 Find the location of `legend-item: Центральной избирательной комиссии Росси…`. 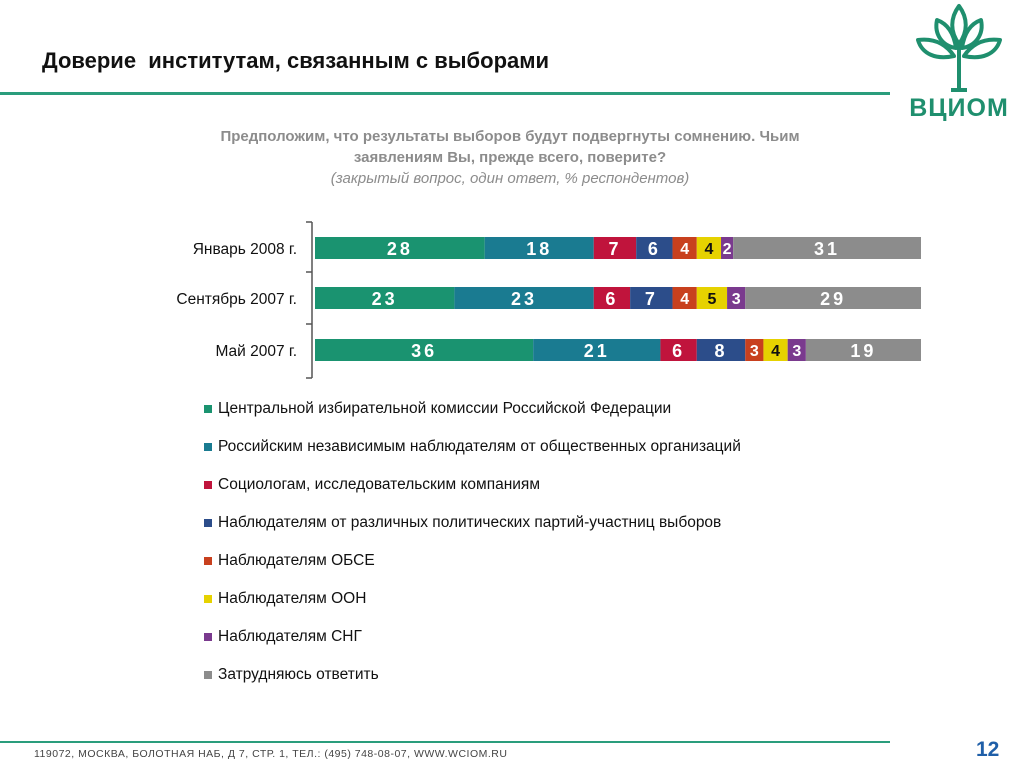

legend-item: Центральной избирательной комиссии Росси… is located at coordinates (472, 409).